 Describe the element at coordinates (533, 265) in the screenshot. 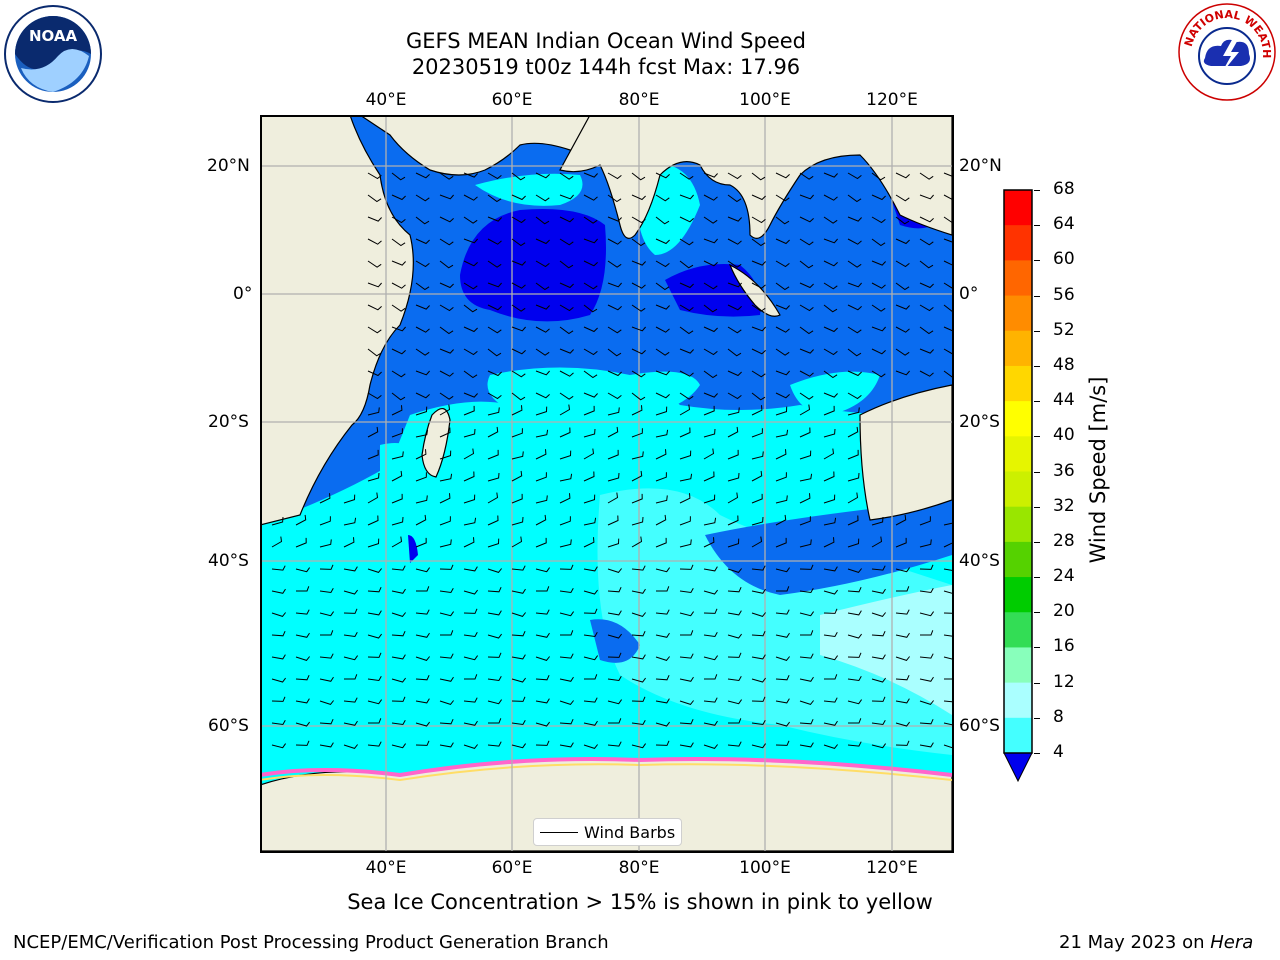

I see `wind-zone-deep-blue` at that location.